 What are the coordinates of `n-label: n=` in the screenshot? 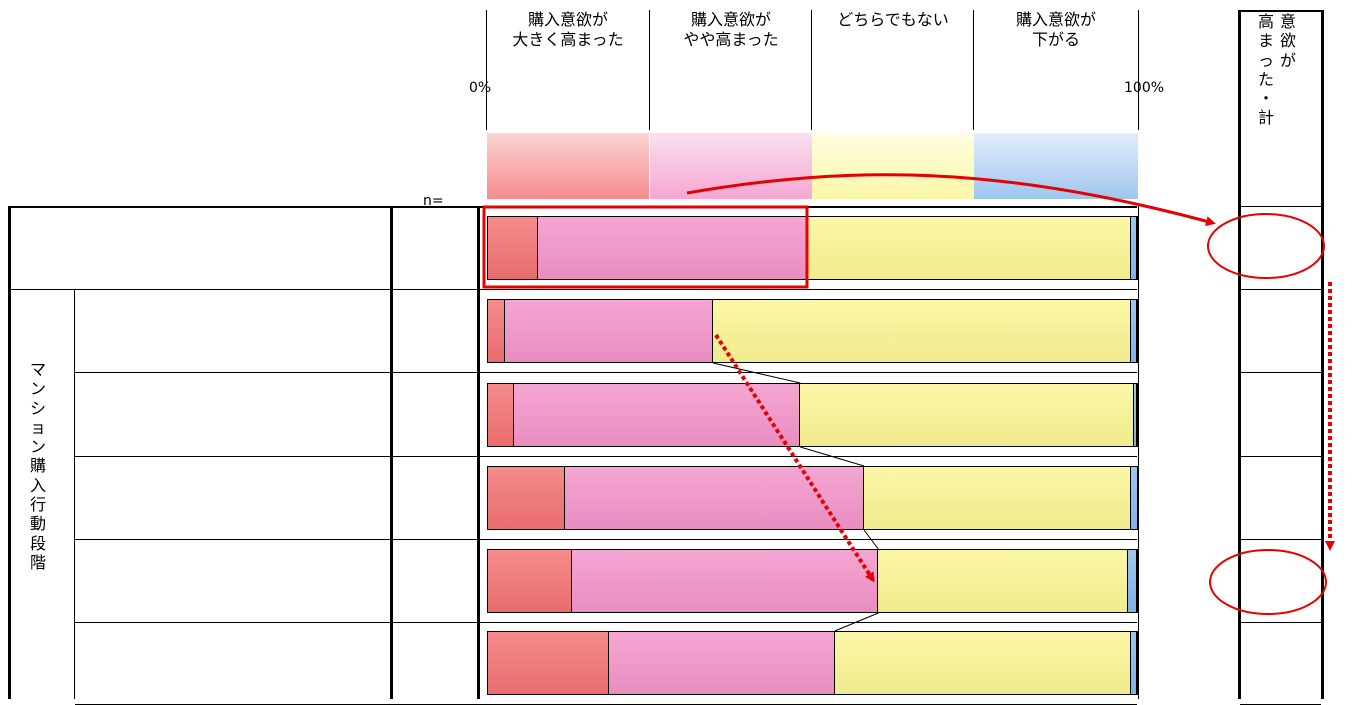 It's located at (433, 201).